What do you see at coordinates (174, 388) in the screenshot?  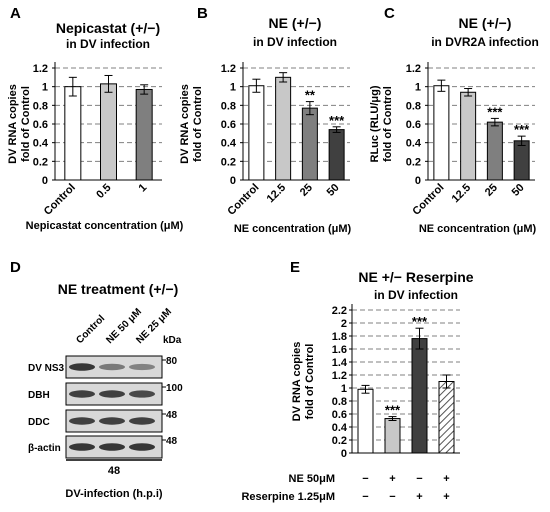 I see `blot-marker-label: 100` at bounding box center [174, 388].